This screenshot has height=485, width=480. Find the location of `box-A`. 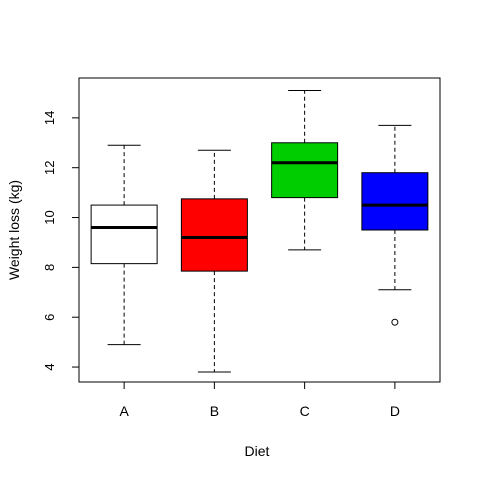

box-A is located at coordinates (124, 245).